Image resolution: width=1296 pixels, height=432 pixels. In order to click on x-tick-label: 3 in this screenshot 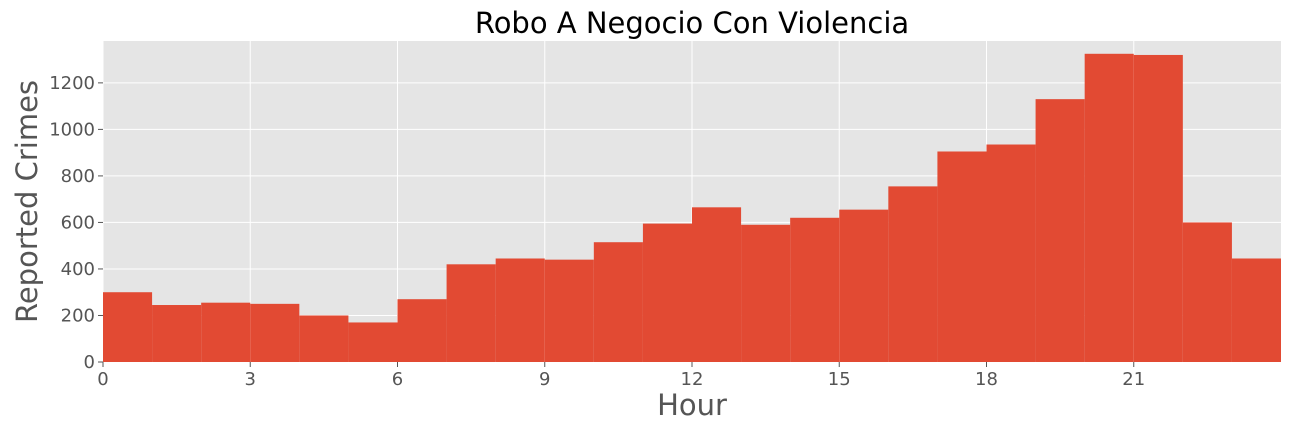, I will do `click(250, 379)`.